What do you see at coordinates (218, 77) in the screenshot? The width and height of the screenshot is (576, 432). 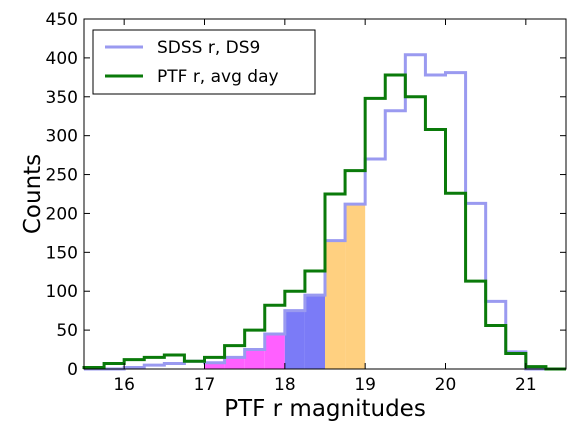 I see `legend-label-ptf: PTF r, avg day` at bounding box center [218, 77].